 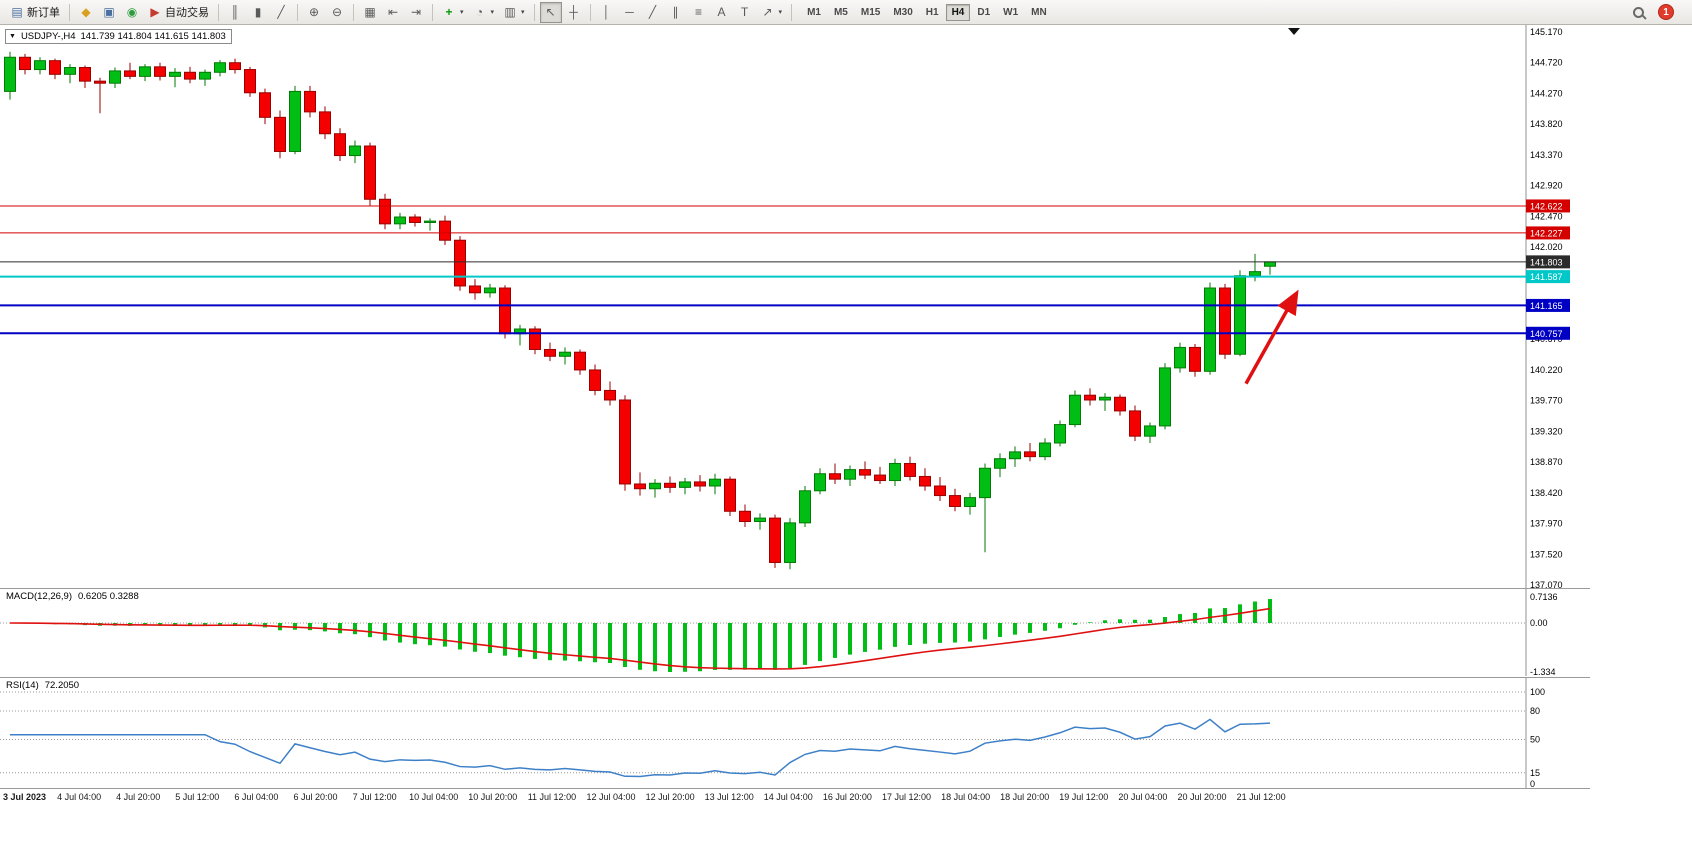 What do you see at coordinates (1638, 12) in the screenshot?
I see `search-button` at bounding box center [1638, 12].